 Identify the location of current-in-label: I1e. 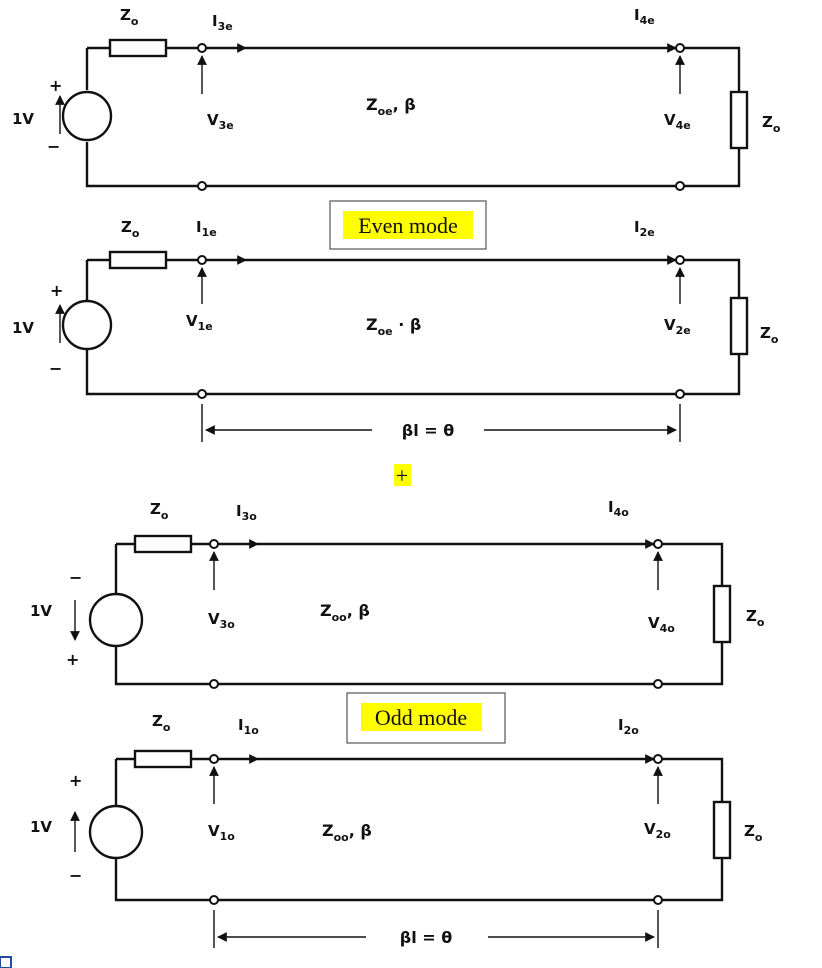
(206, 228).